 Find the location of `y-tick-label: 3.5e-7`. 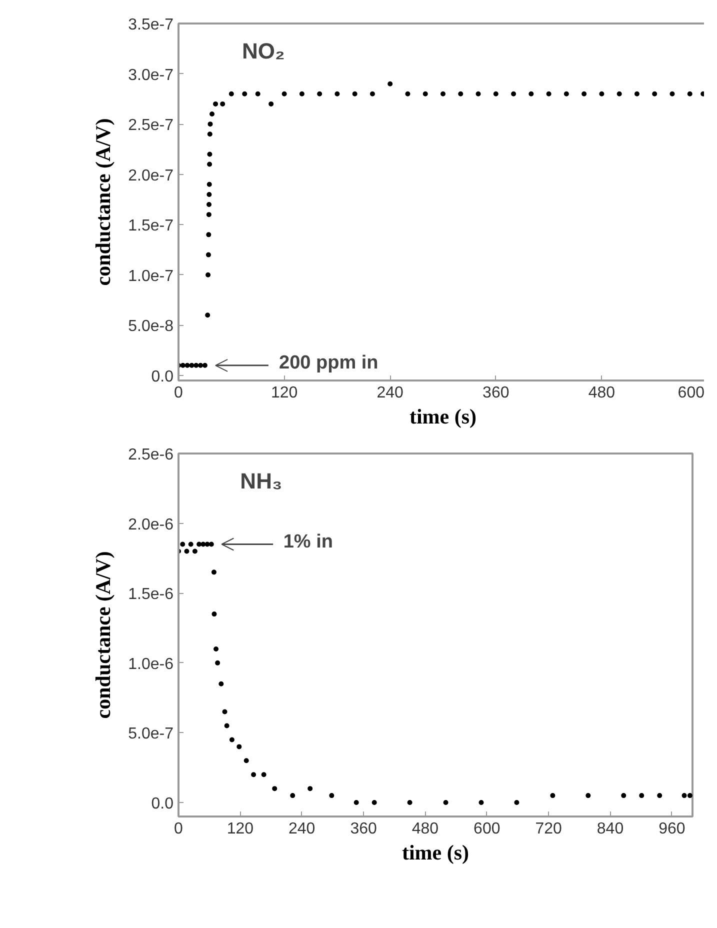

y-tick-label: 3.5e-7 is located at coordinates (151, 25).